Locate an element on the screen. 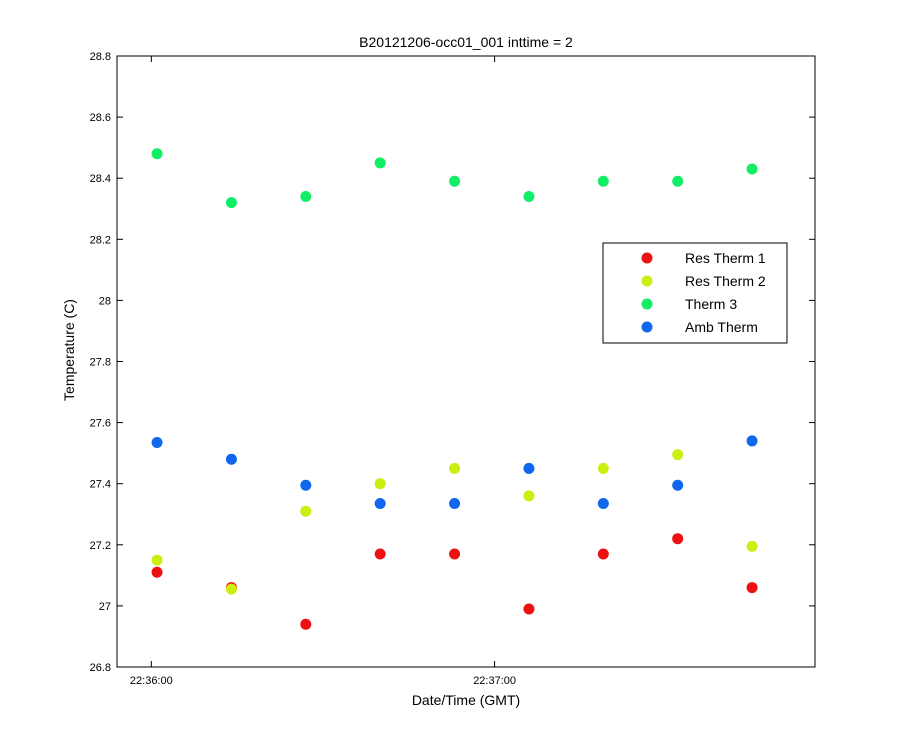 This screenshot has height=750, width=900. y-tick-label: 27.4 is located at coordinates (100, 485).